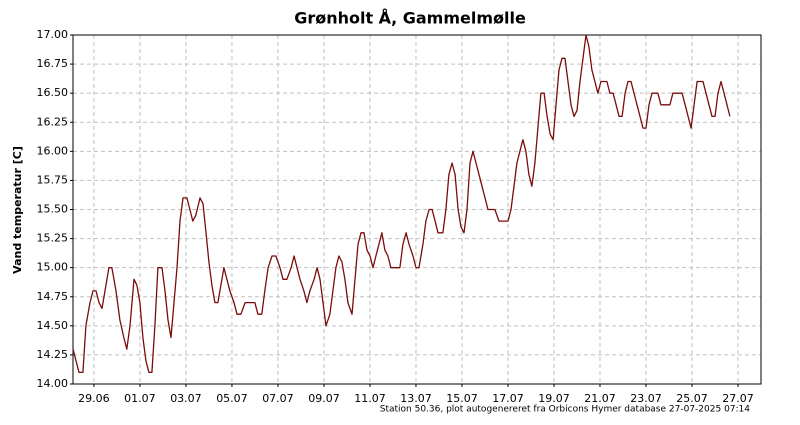 This screenshot has height=425, width=800. Describe the element at coordinates (410, 18) in the screenshot. I see `chart-title: Grønholt Å, Gammelmølle` at that location.